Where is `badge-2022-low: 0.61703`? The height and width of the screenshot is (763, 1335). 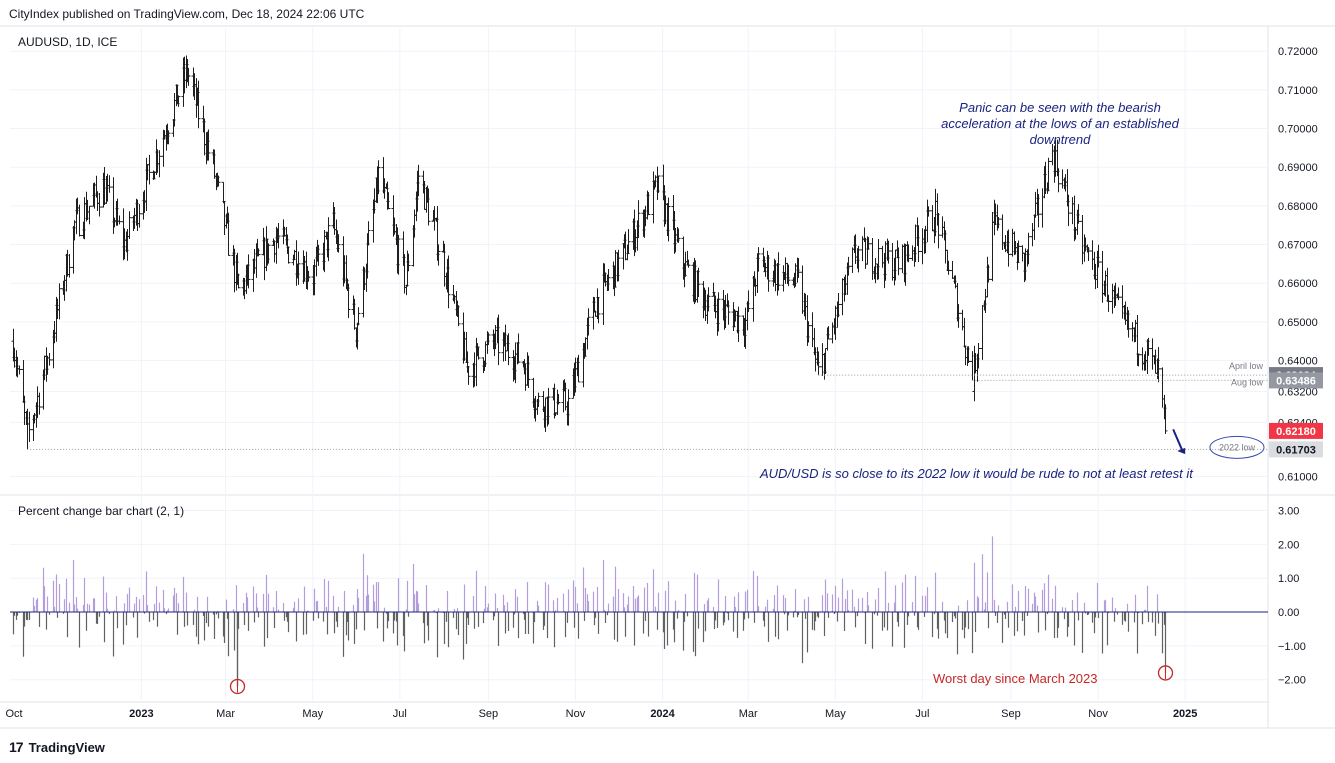 badge-2022-low: 0.61703 is located at coordinates (1296, 450).